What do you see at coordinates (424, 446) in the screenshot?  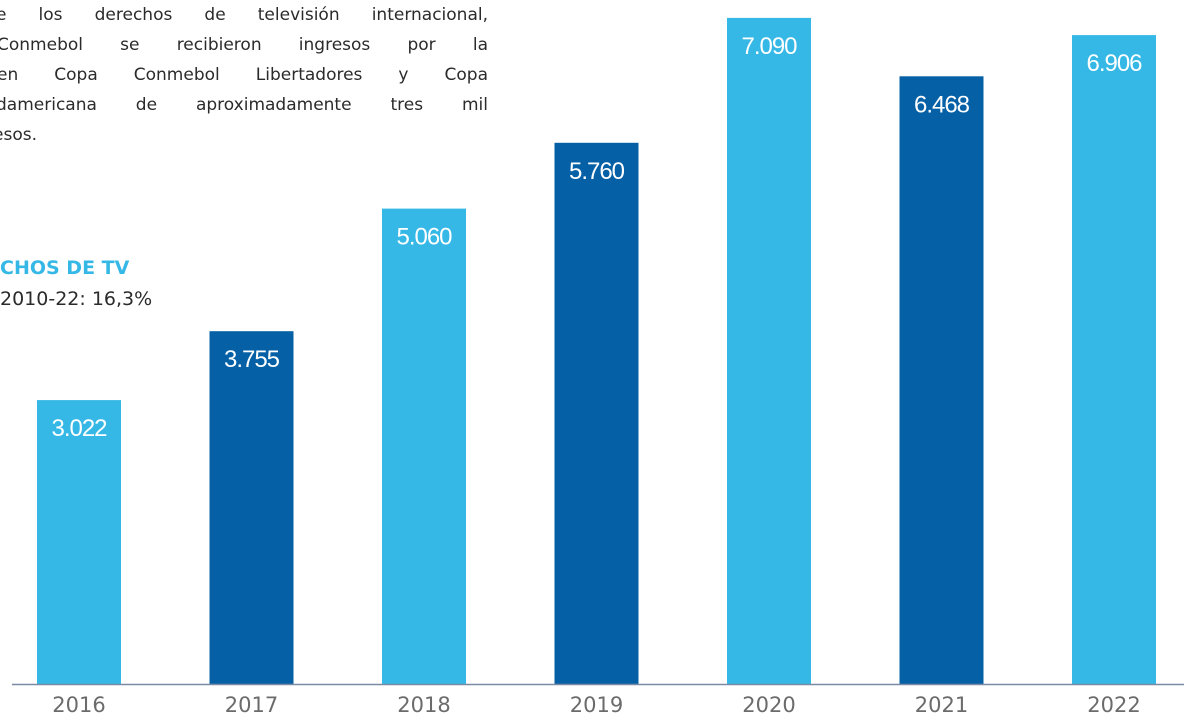 I see `bar-2018` at bounding box center [424, 446].